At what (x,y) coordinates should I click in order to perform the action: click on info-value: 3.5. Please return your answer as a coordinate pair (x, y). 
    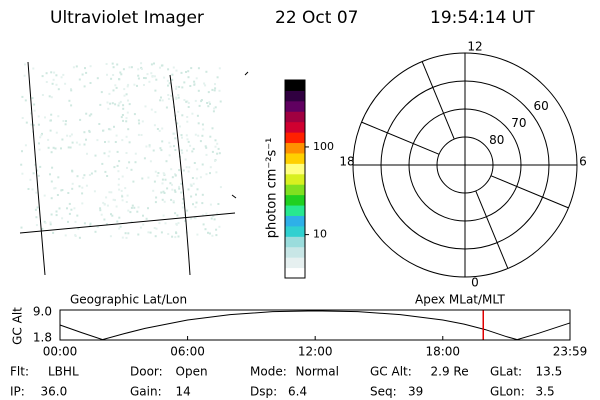
    Looking at the image, I should click on (545, 392).